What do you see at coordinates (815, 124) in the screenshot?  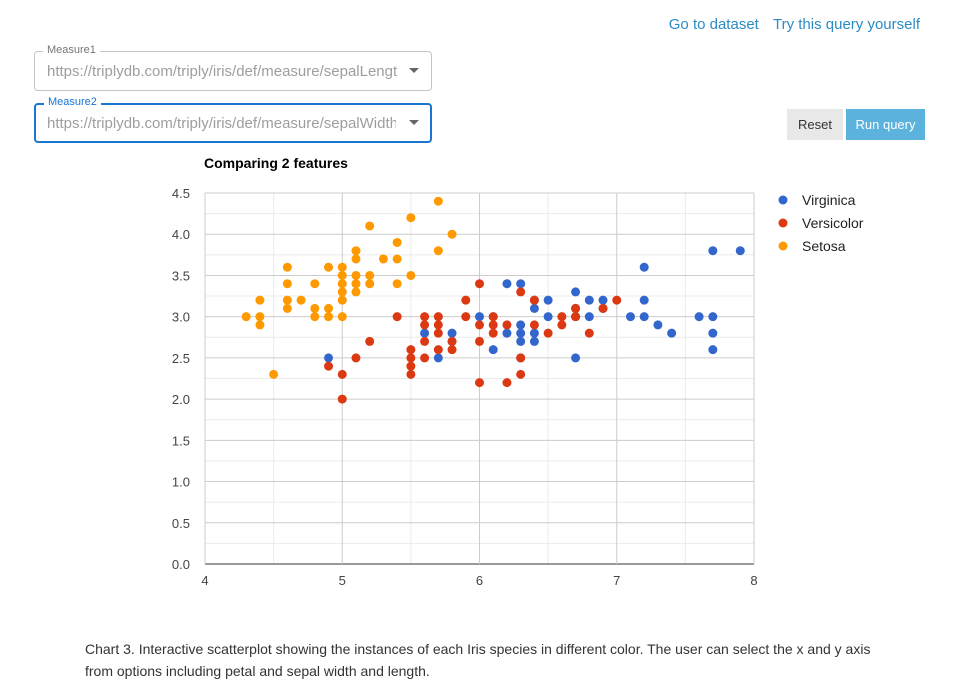 I see `reset-button: Reset` at bounding box center [815, 124].